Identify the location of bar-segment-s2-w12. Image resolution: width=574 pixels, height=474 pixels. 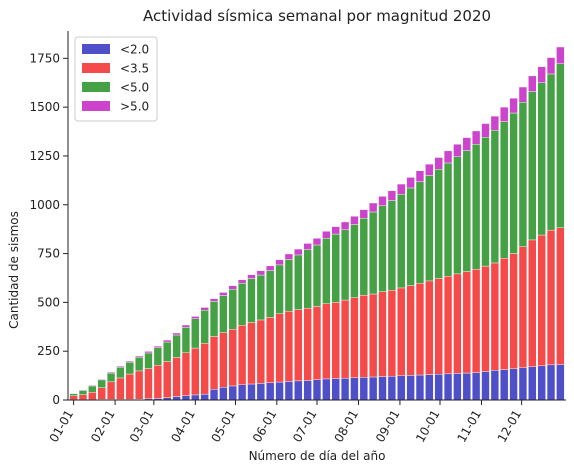
(176, 346).